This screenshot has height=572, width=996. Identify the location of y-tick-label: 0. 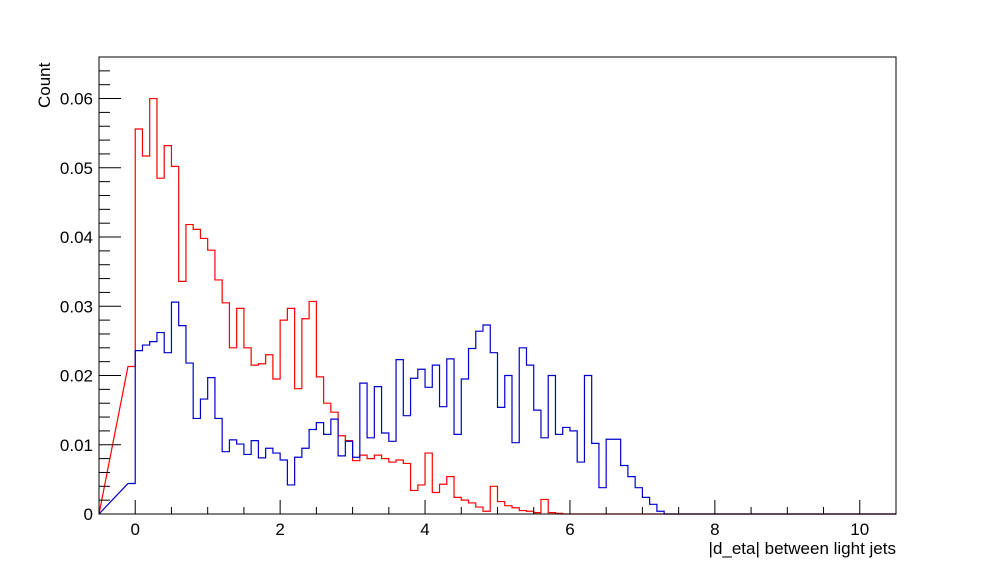
(88, 514).